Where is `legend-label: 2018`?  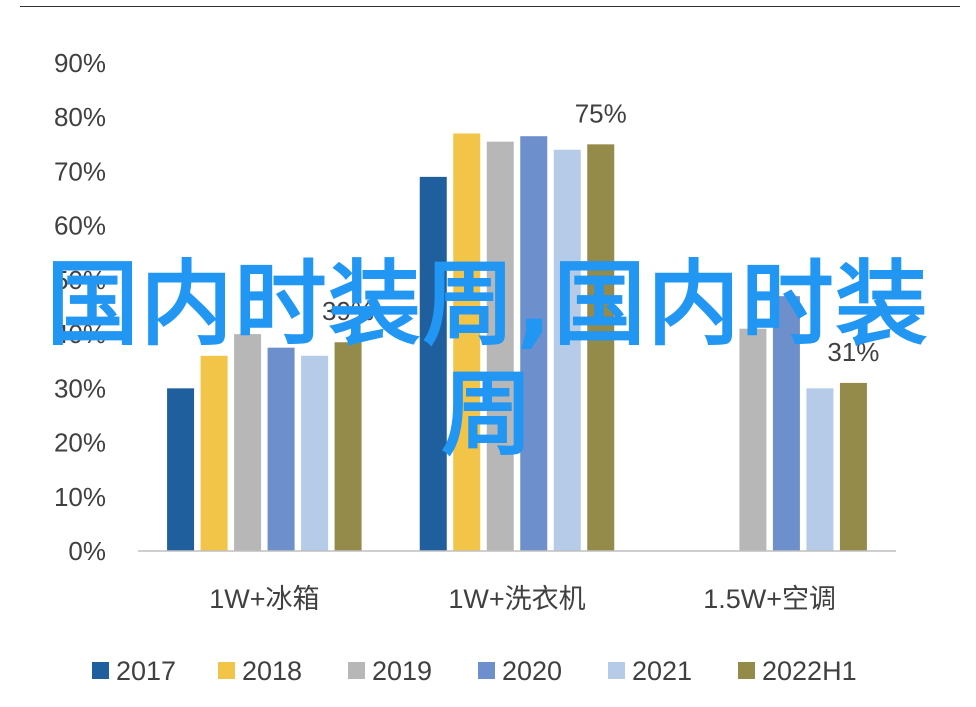
legend-label: 2018 is located at coordinates (272, 671).